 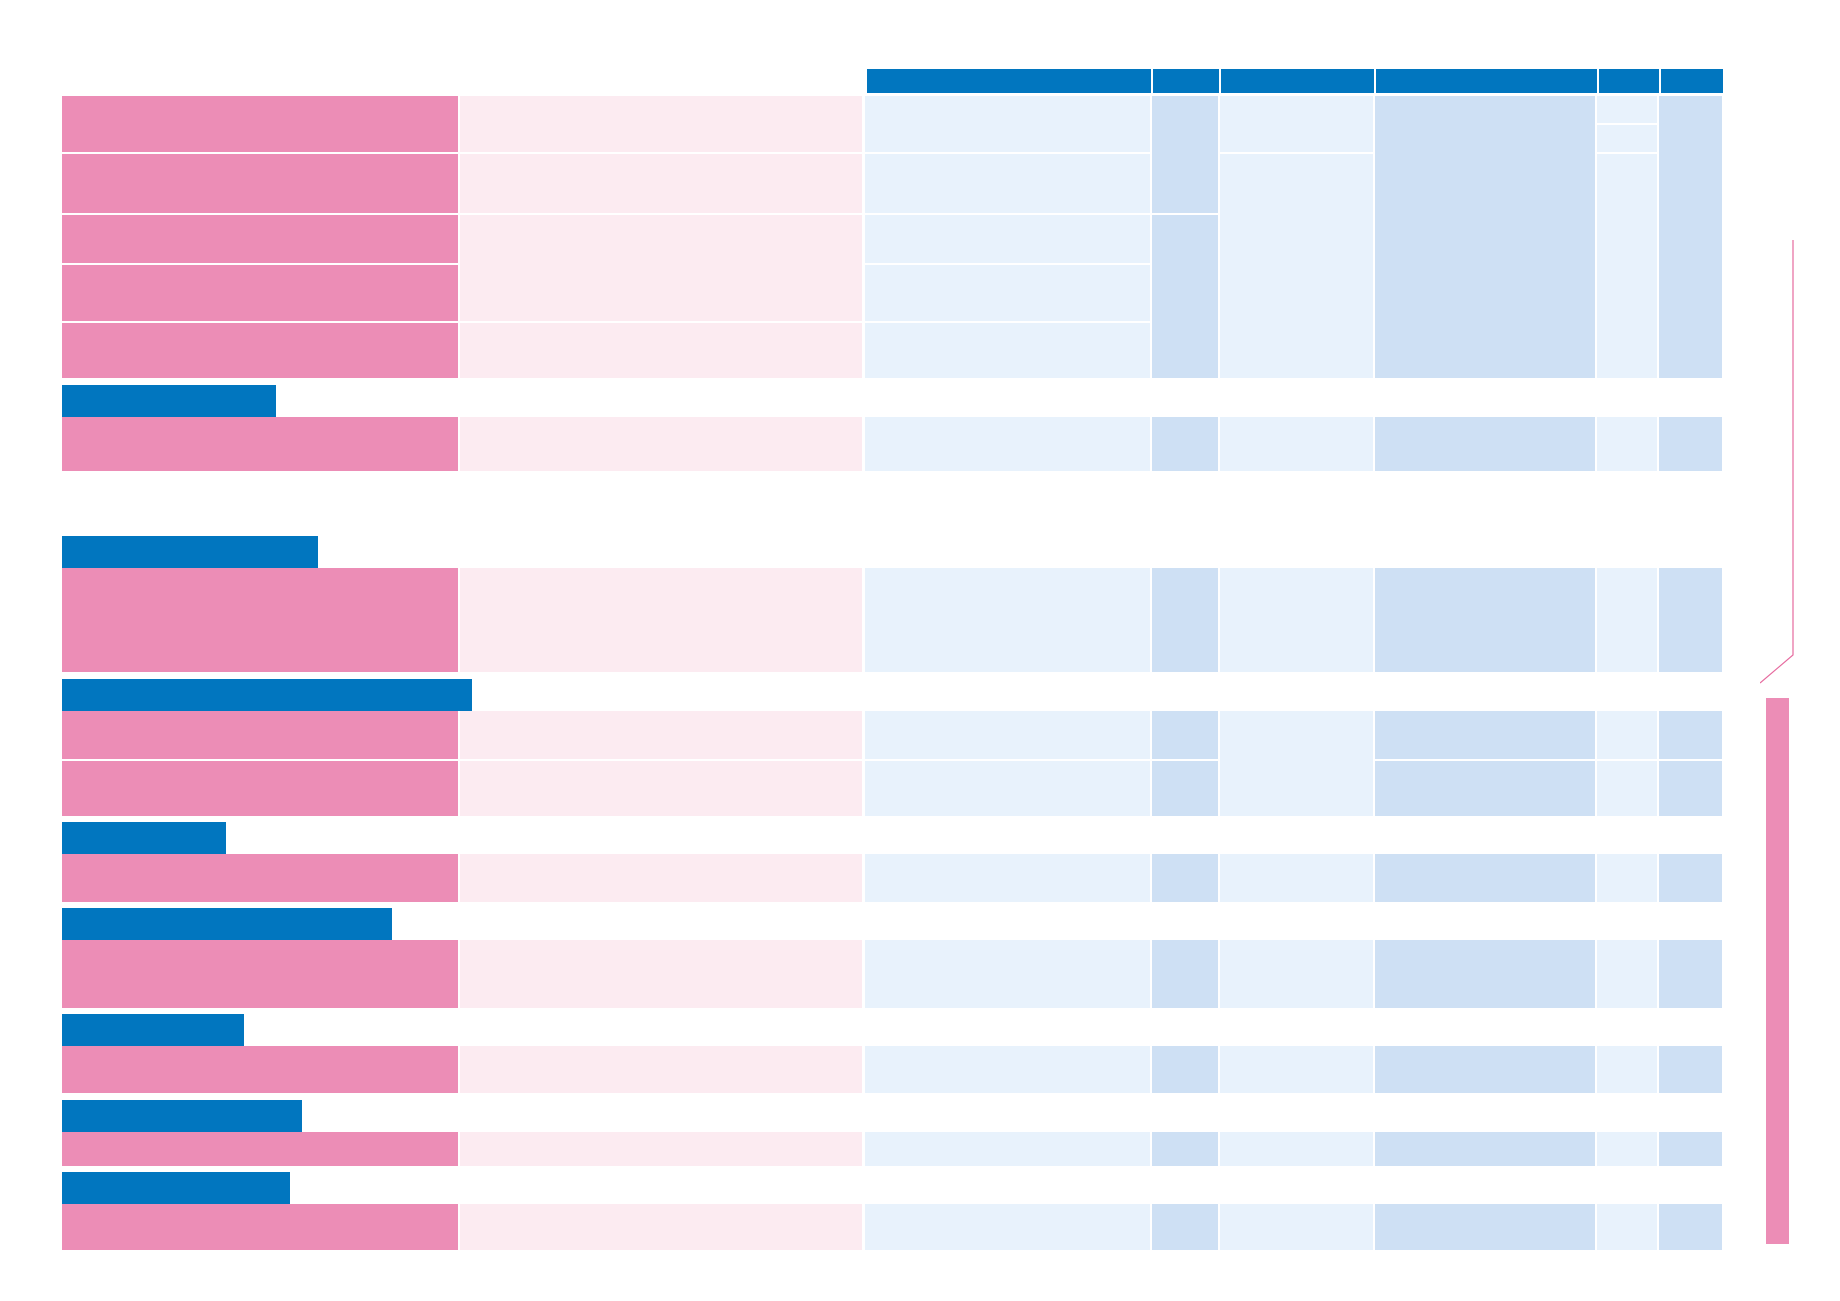 What do you see at coordinates (1777, 971) in the screenshot?
I see `side-note-bar` at bounding box center [1777, 971].